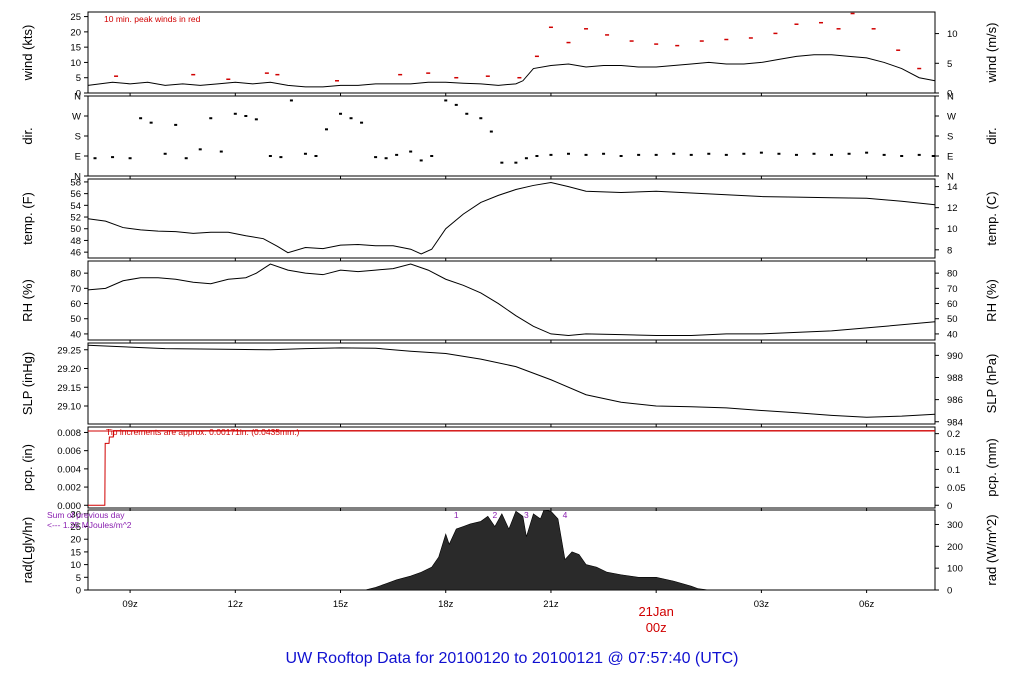 The width and height of the screenshot is (1024, 700). I want to click on x-tick-label: 06z, so click(867, 604).